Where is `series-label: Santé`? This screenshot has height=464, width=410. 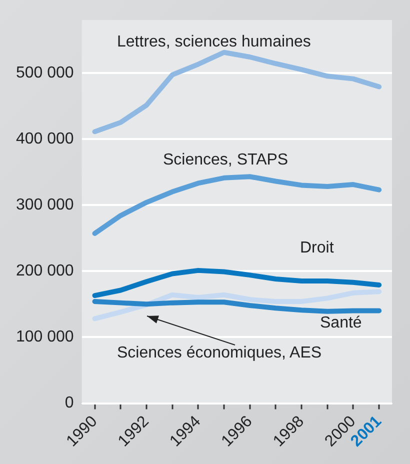
series-label: Santé is located at coordinates (341, 323).